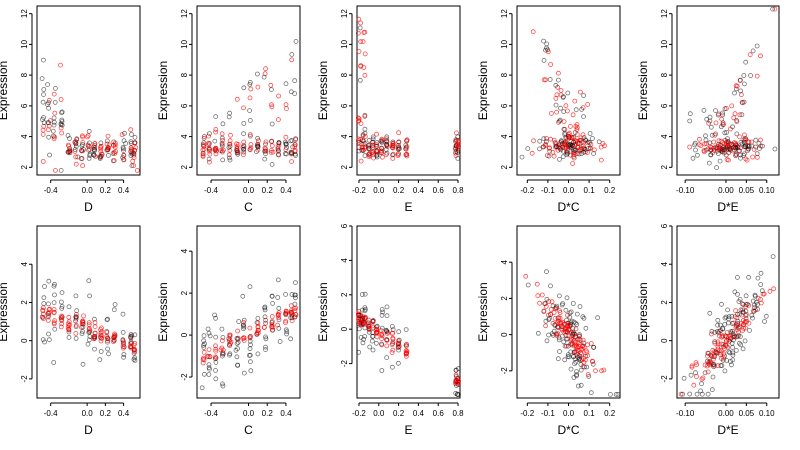  I want to click on x-tick-label: 0.05, so click(747, 190).